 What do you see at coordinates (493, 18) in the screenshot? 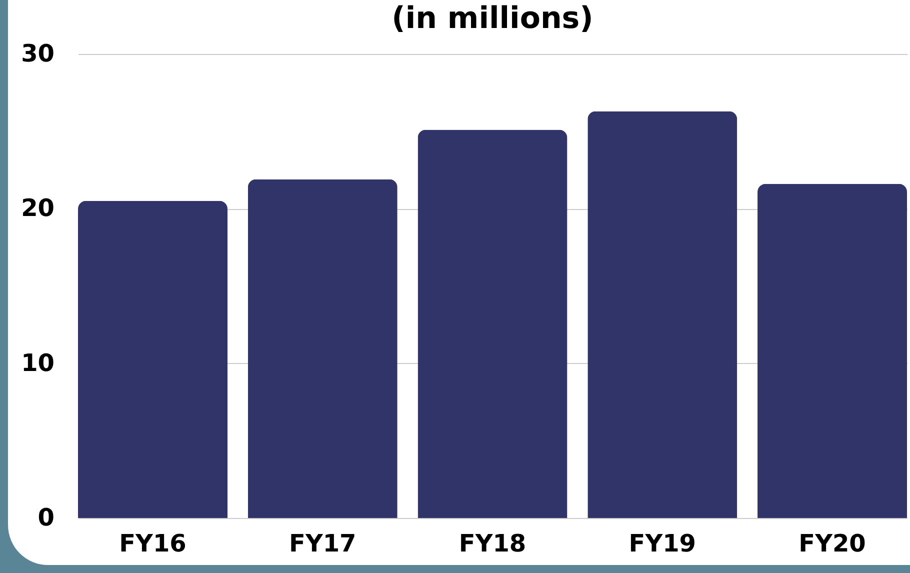
I see `chart-title: (in millions)` at bounding box center [493, 18].